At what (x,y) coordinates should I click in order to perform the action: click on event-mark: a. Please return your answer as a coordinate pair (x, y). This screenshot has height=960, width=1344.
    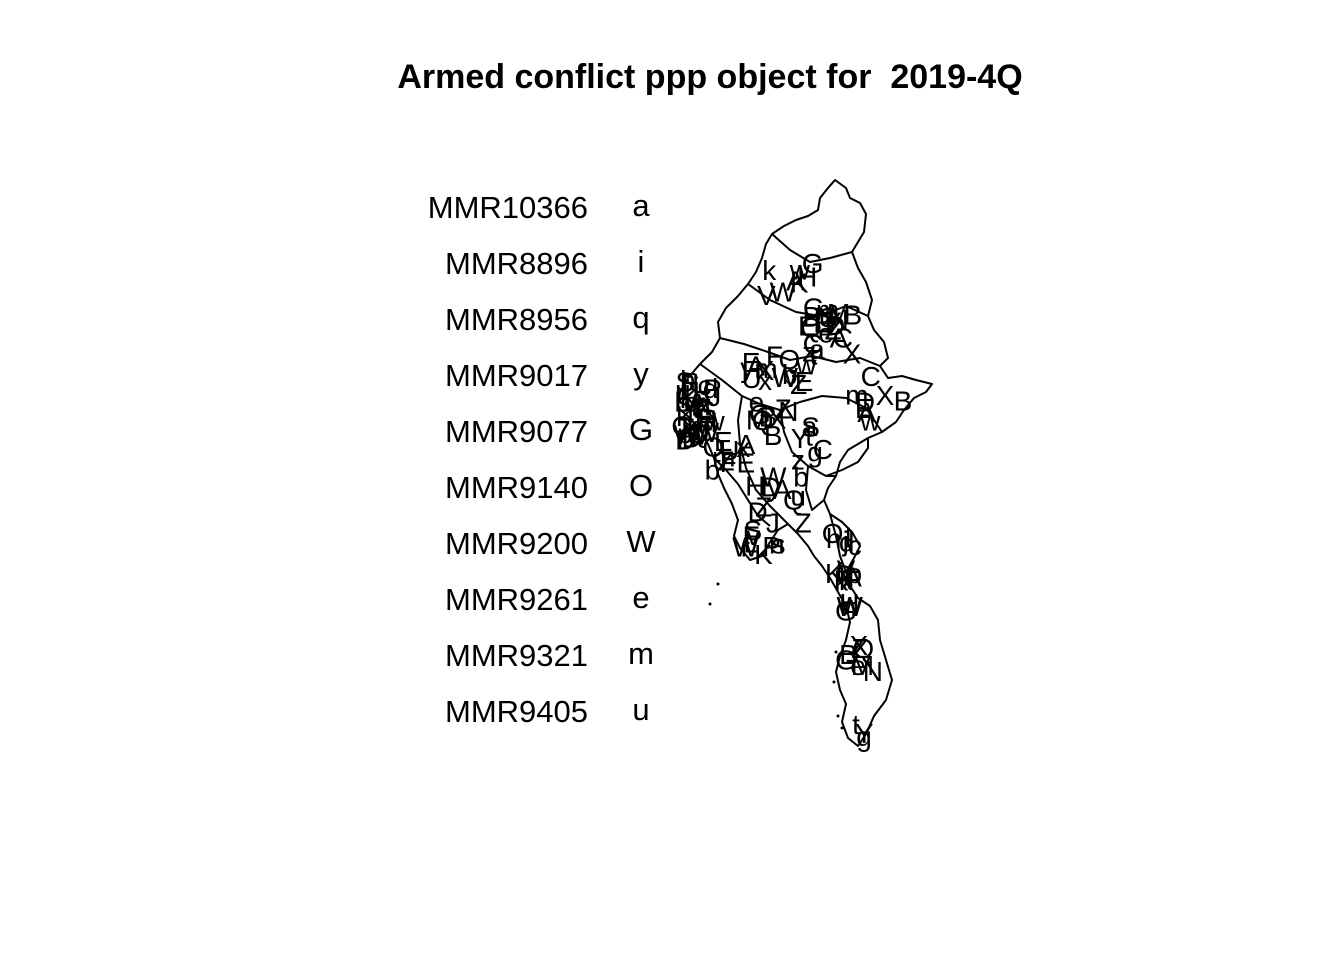
    Looking at the image, I should click on (817, 349).